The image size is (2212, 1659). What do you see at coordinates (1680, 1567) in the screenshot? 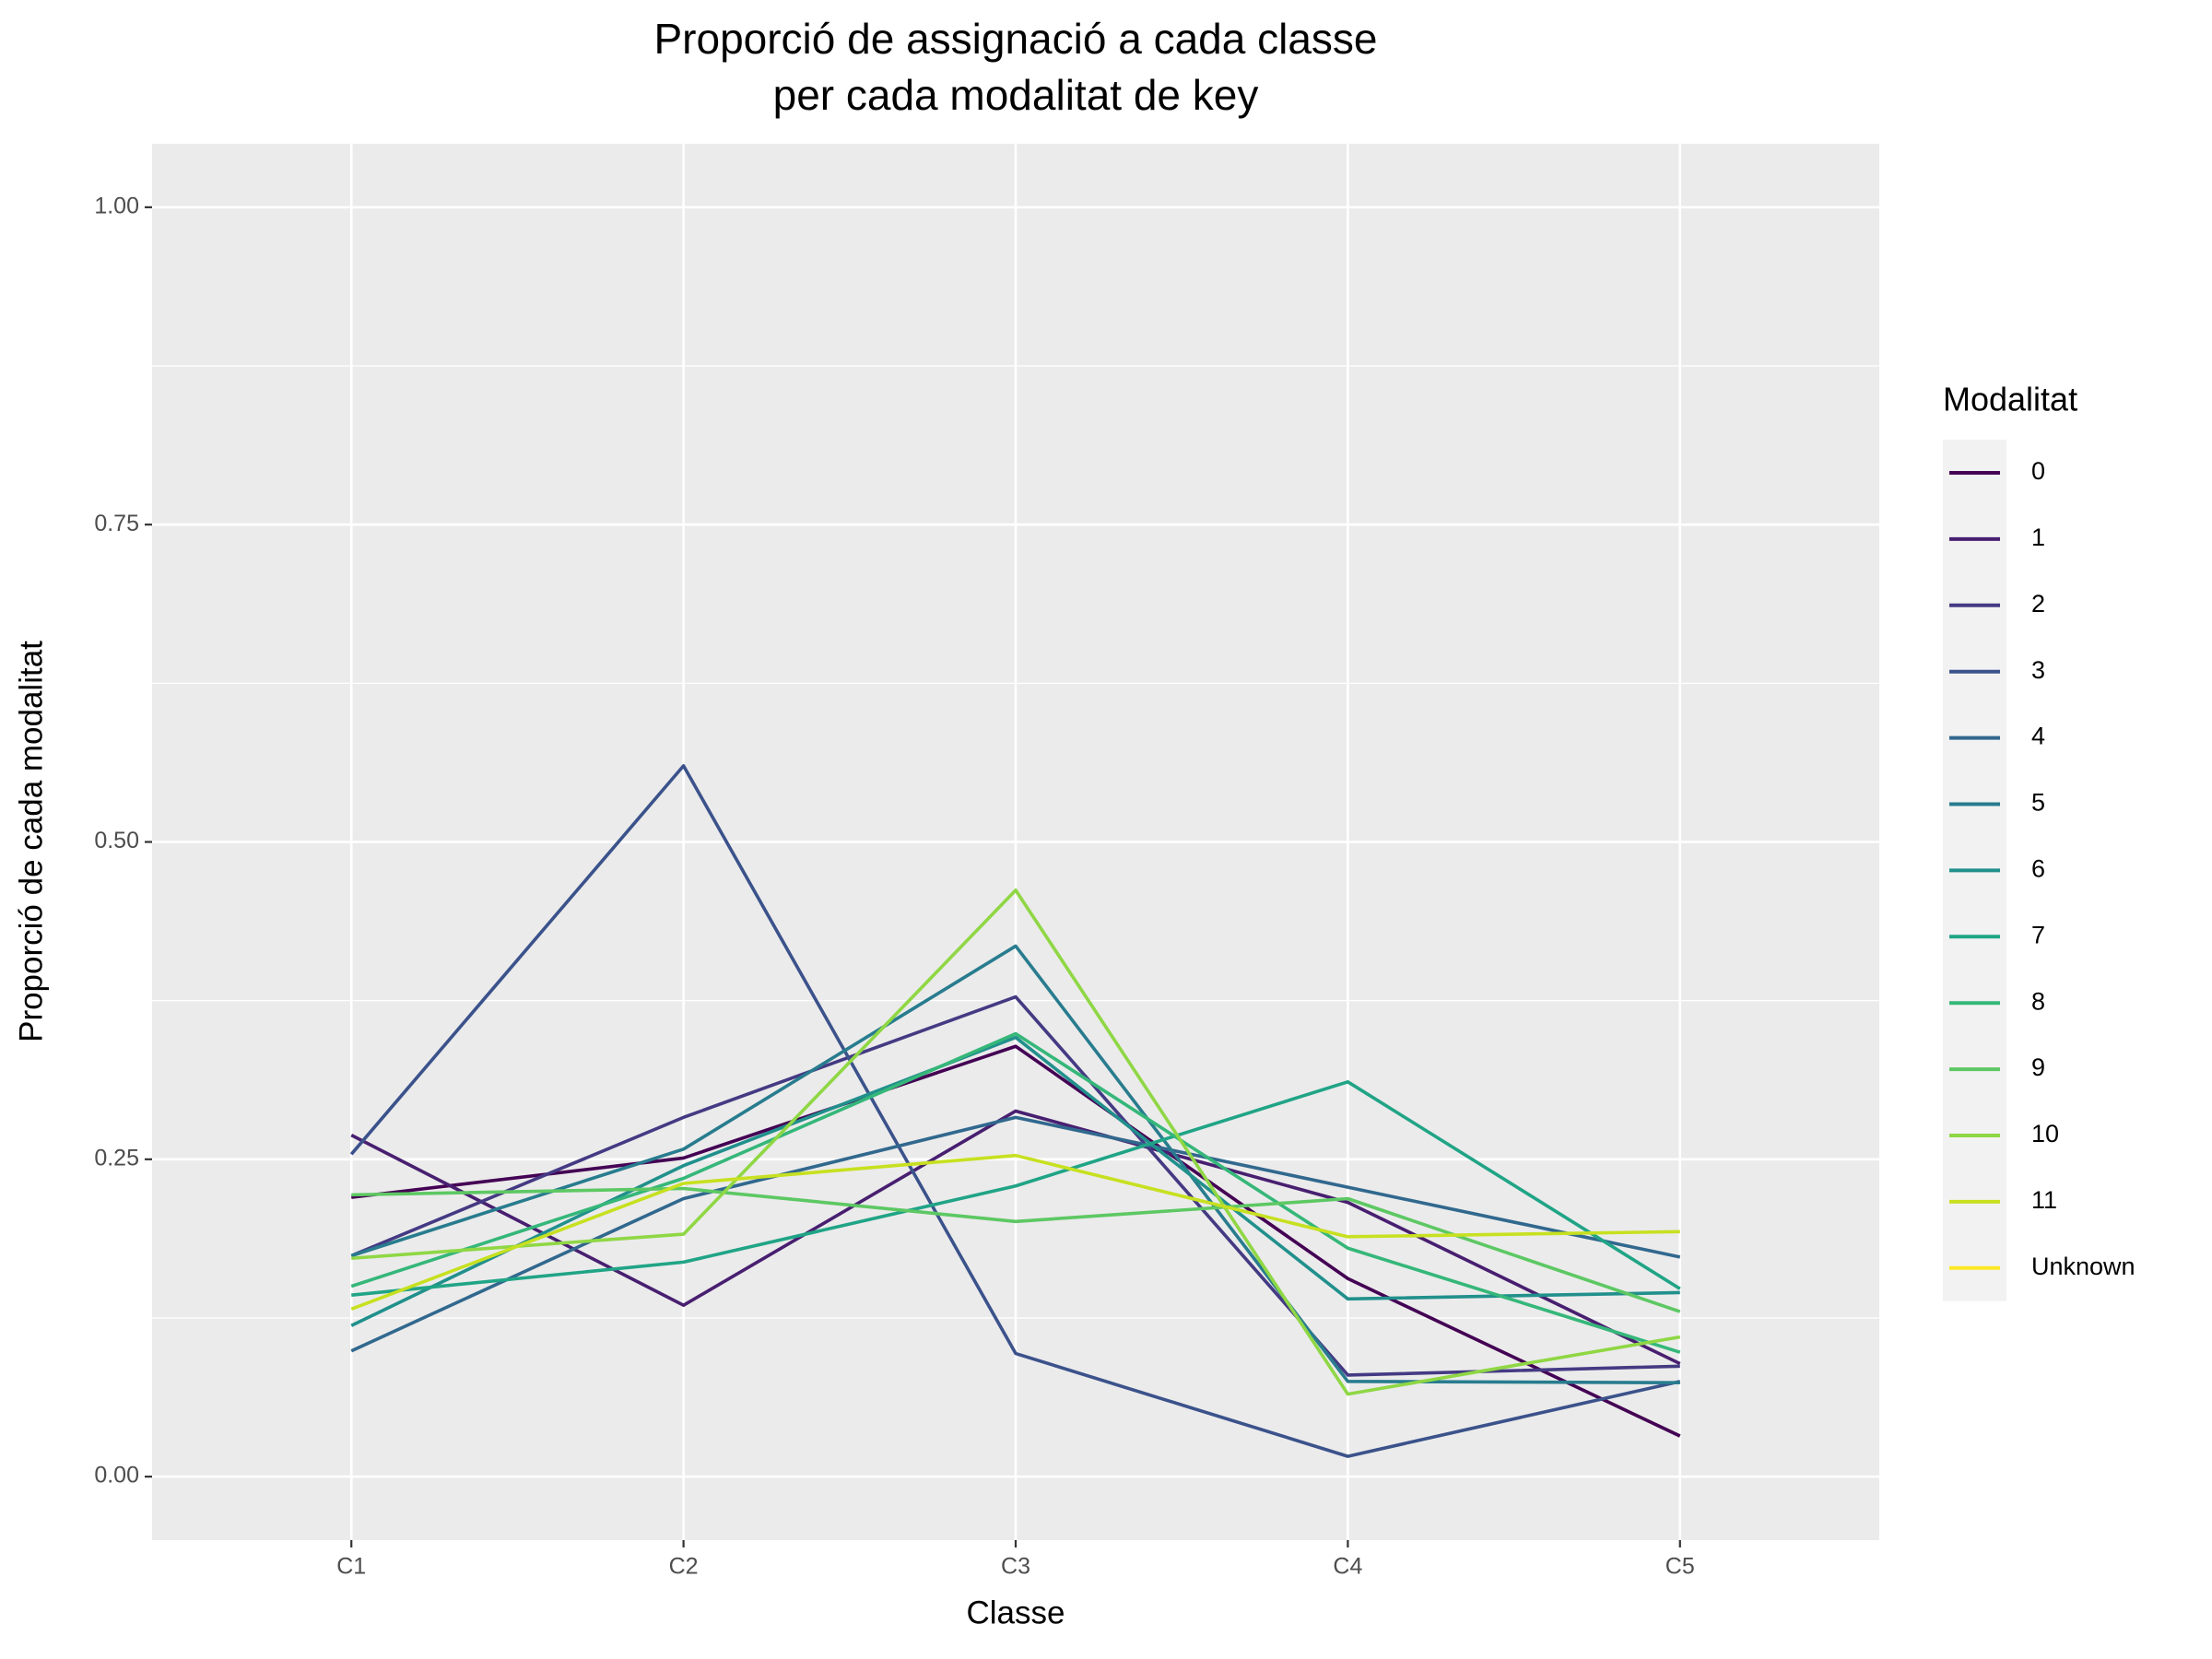
I see `x-tick-label: C5` at bounding box center [1680, 1567].